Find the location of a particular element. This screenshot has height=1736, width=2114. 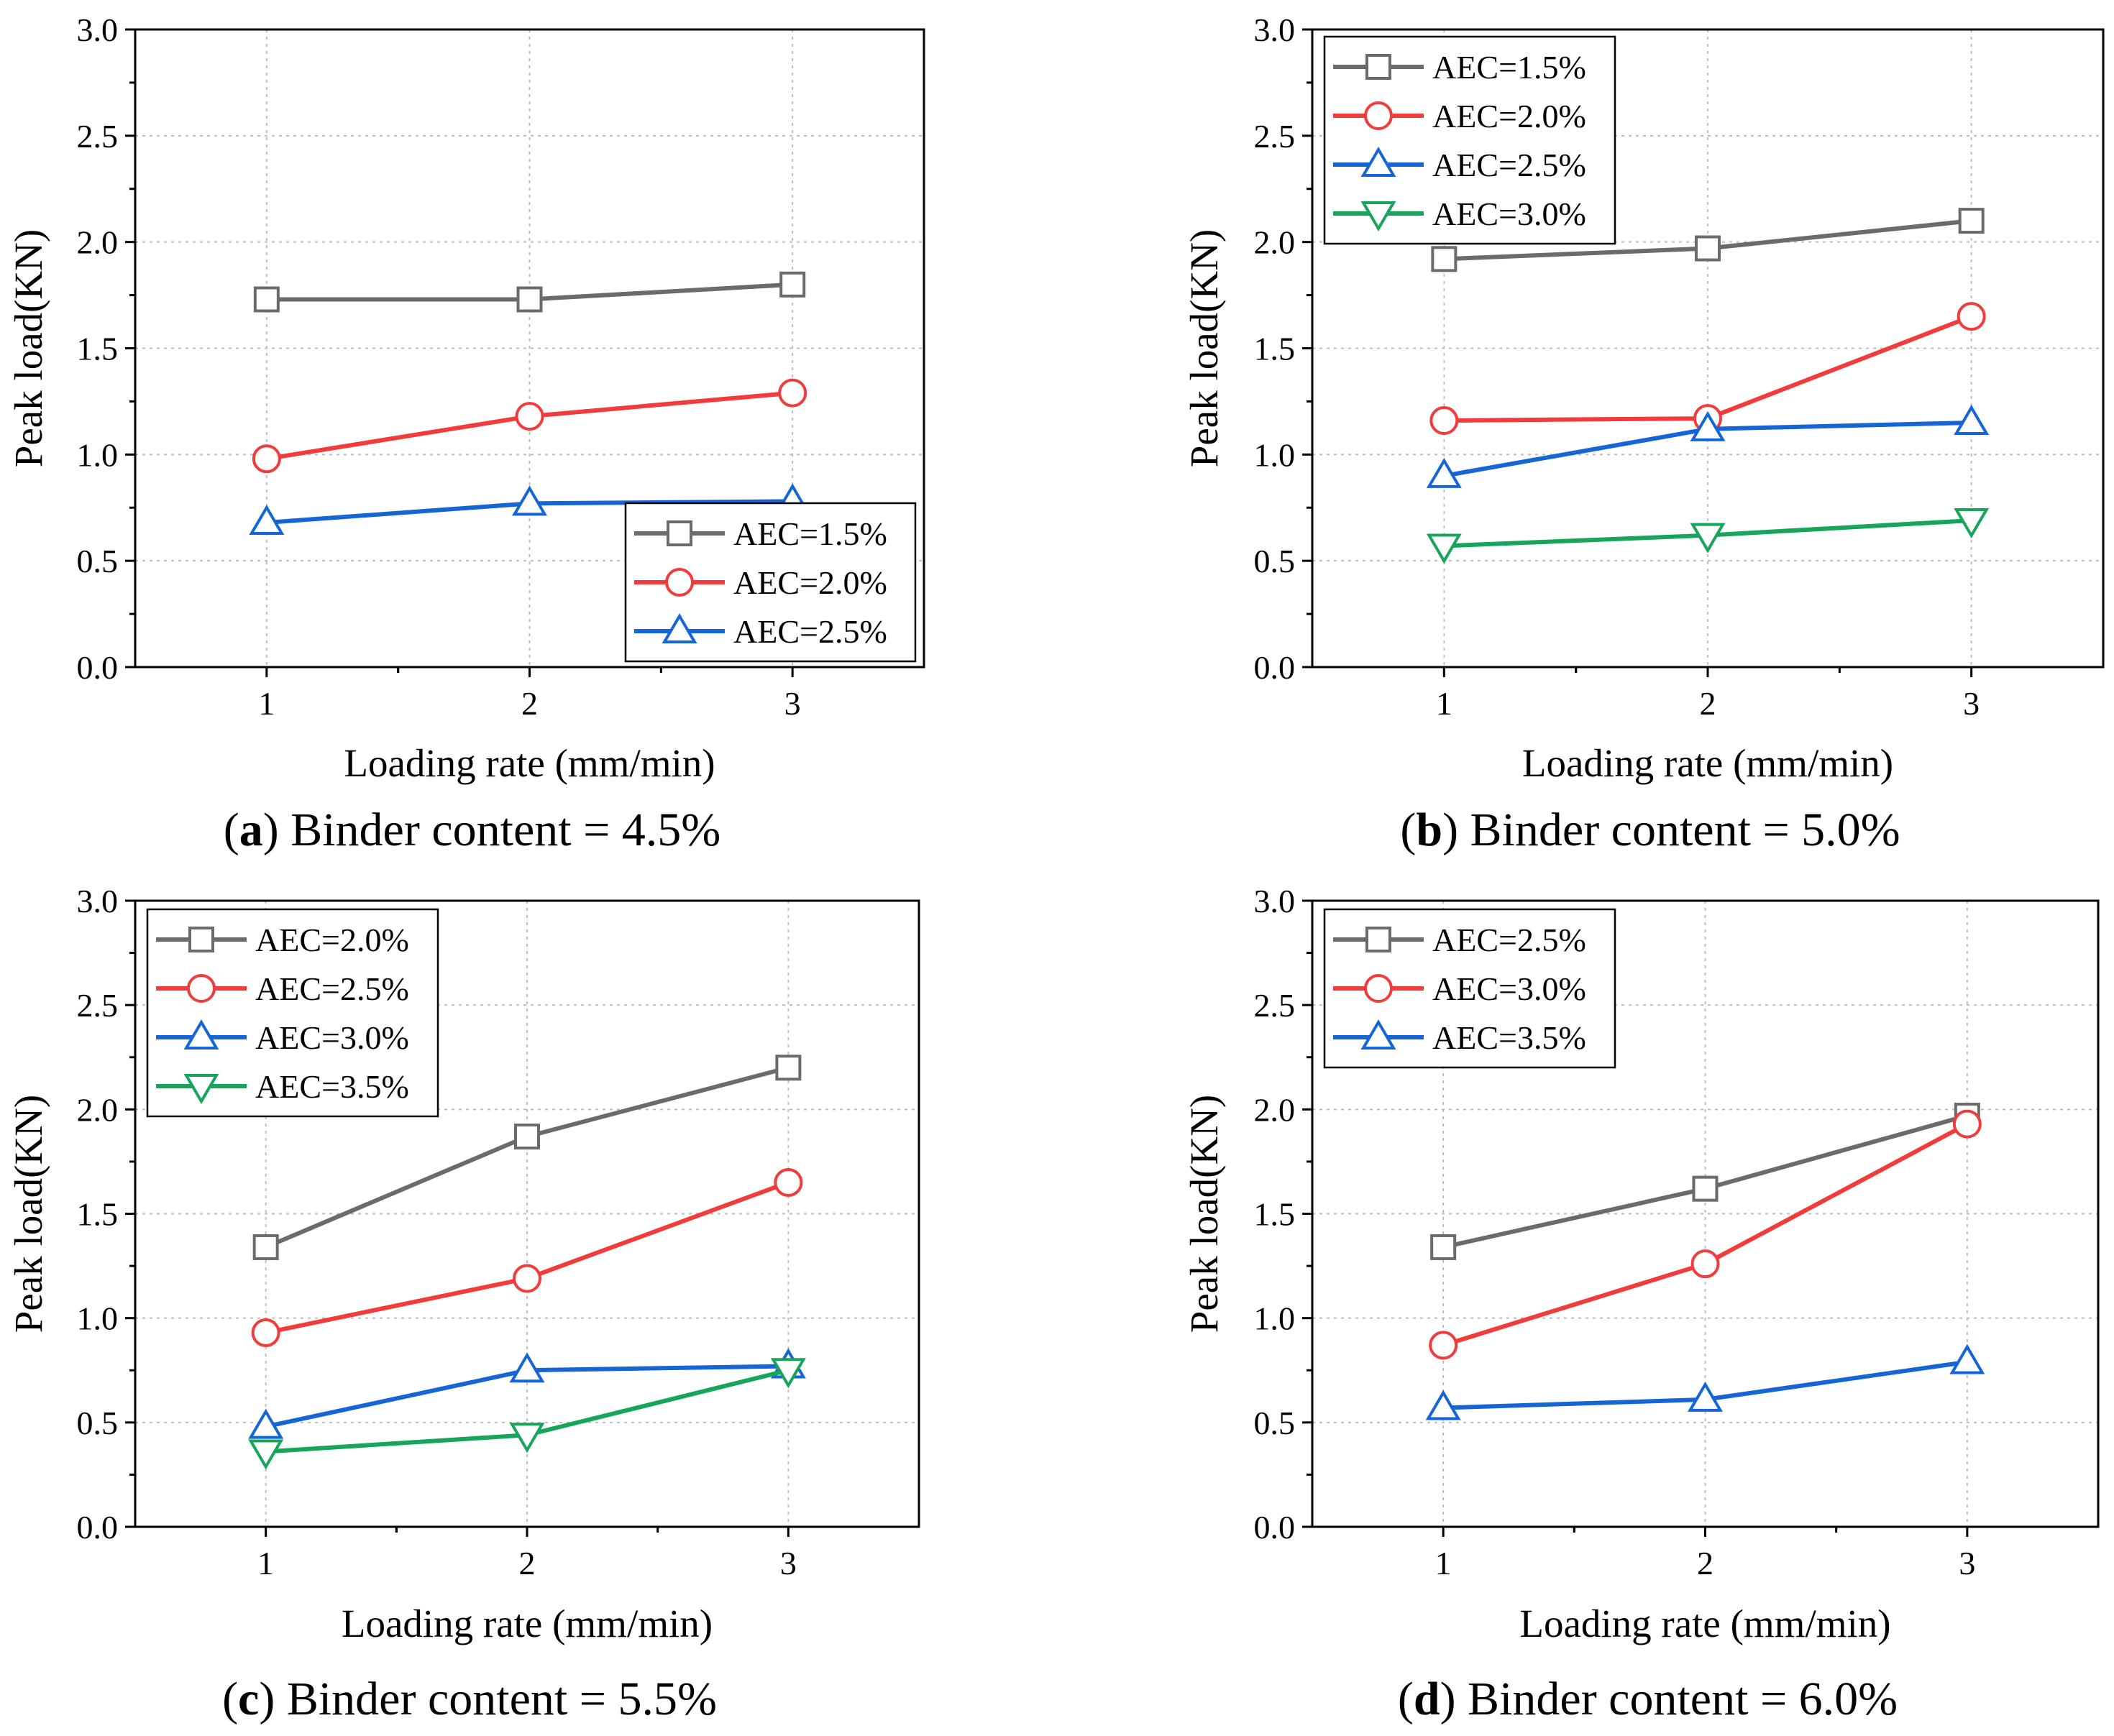

legend: AEC=1.5% AEC=2.0% AEC=2.5% is located at coordinates (771, 582).